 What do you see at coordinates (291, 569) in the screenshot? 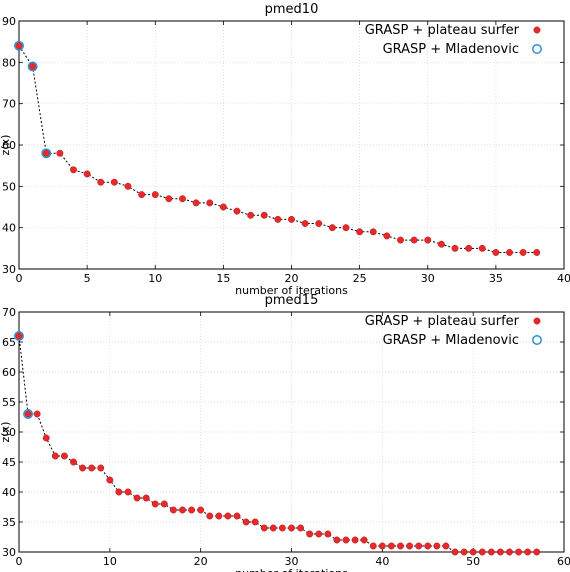
I see `x-axis-label: number of iterations` at bounding box center [291, 569].